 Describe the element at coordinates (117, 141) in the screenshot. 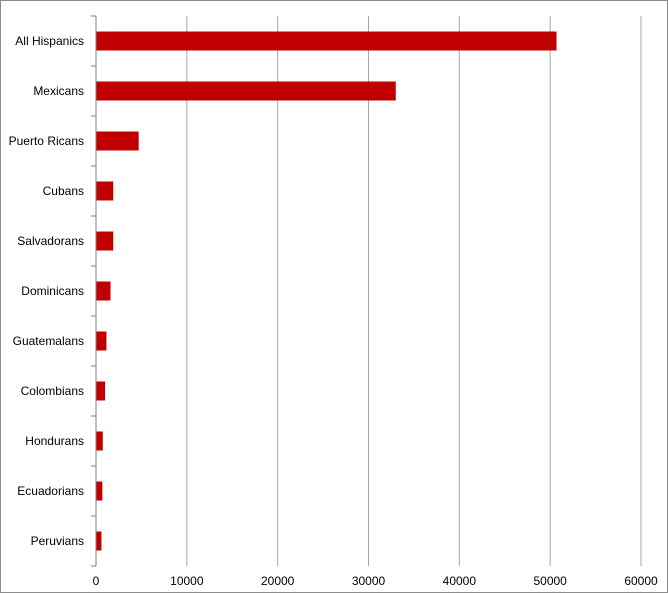

I see `bar-puerto-ricans` at that location.